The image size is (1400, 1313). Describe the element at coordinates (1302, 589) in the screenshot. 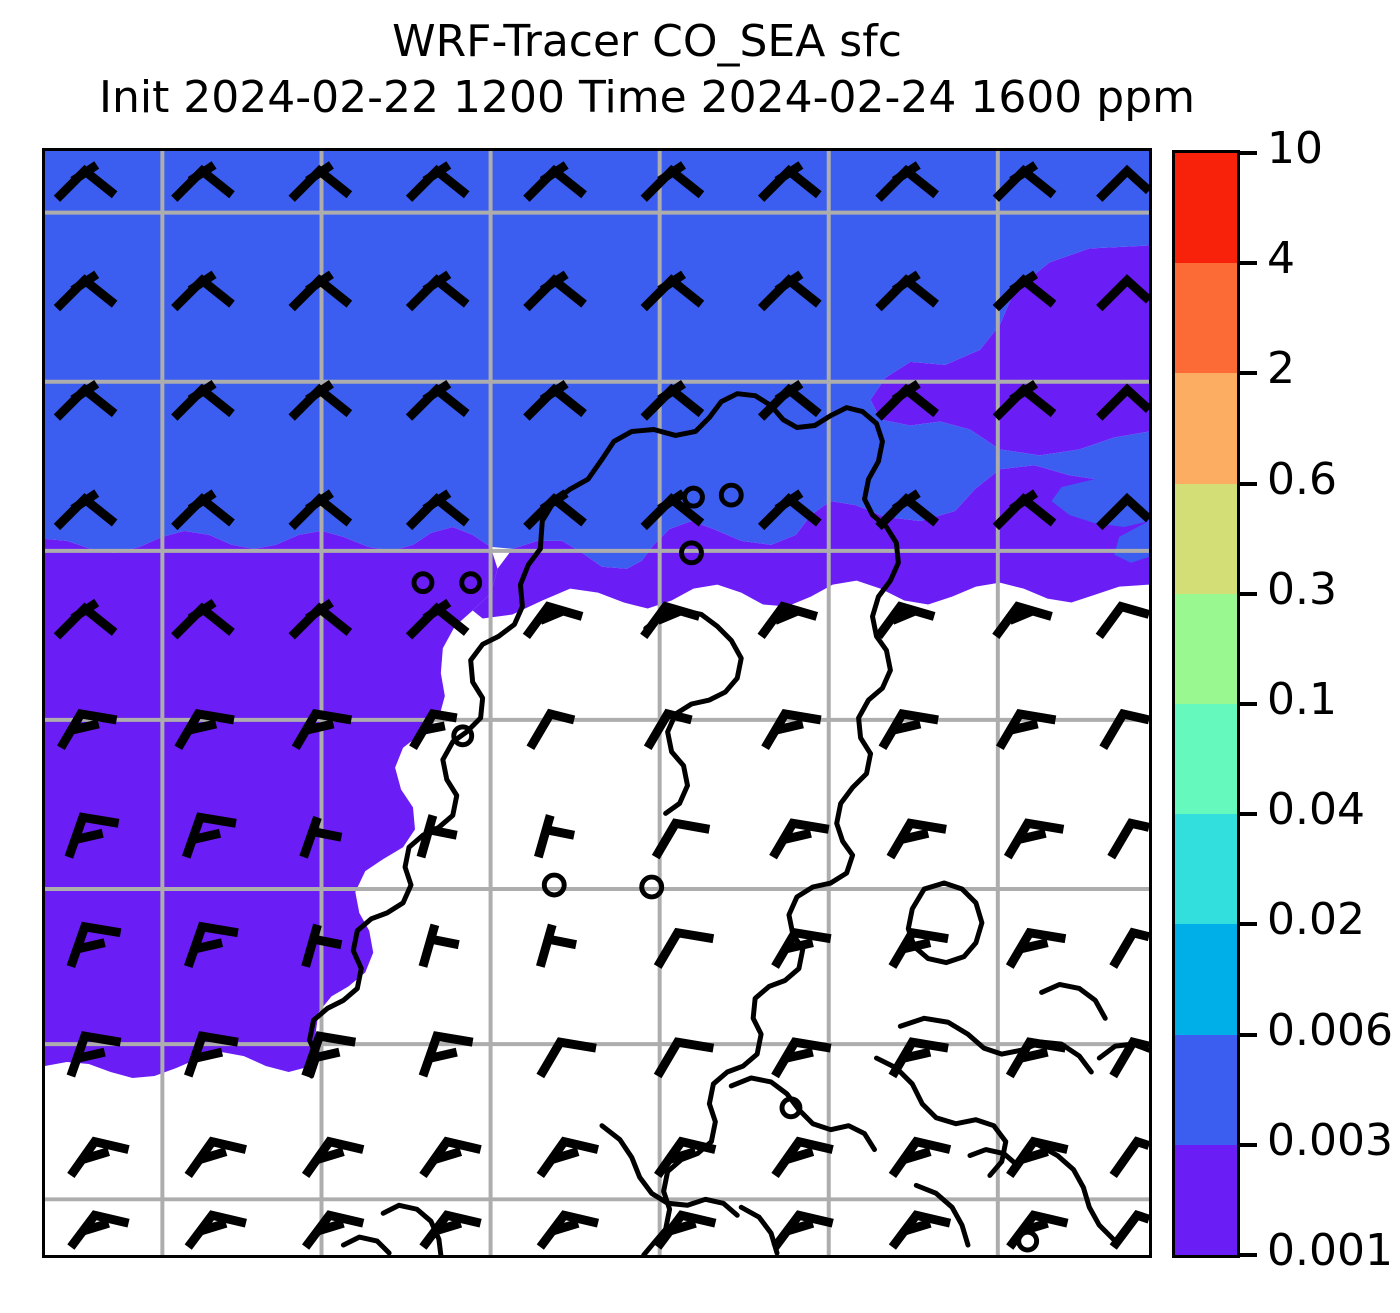

I see `tick-label: 0.3` at that location.